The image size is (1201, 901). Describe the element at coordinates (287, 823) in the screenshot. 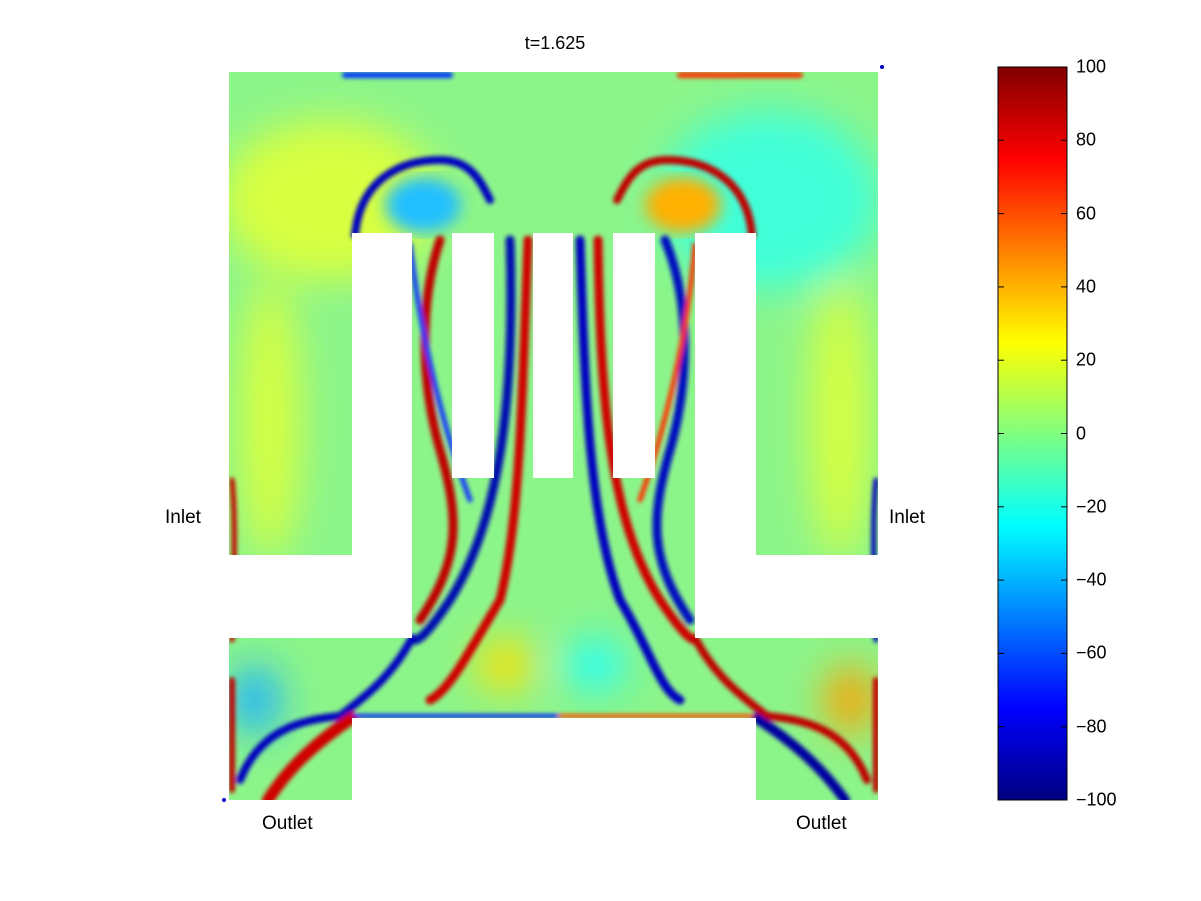

I see `outlet-left-label: Outlet` at that location.